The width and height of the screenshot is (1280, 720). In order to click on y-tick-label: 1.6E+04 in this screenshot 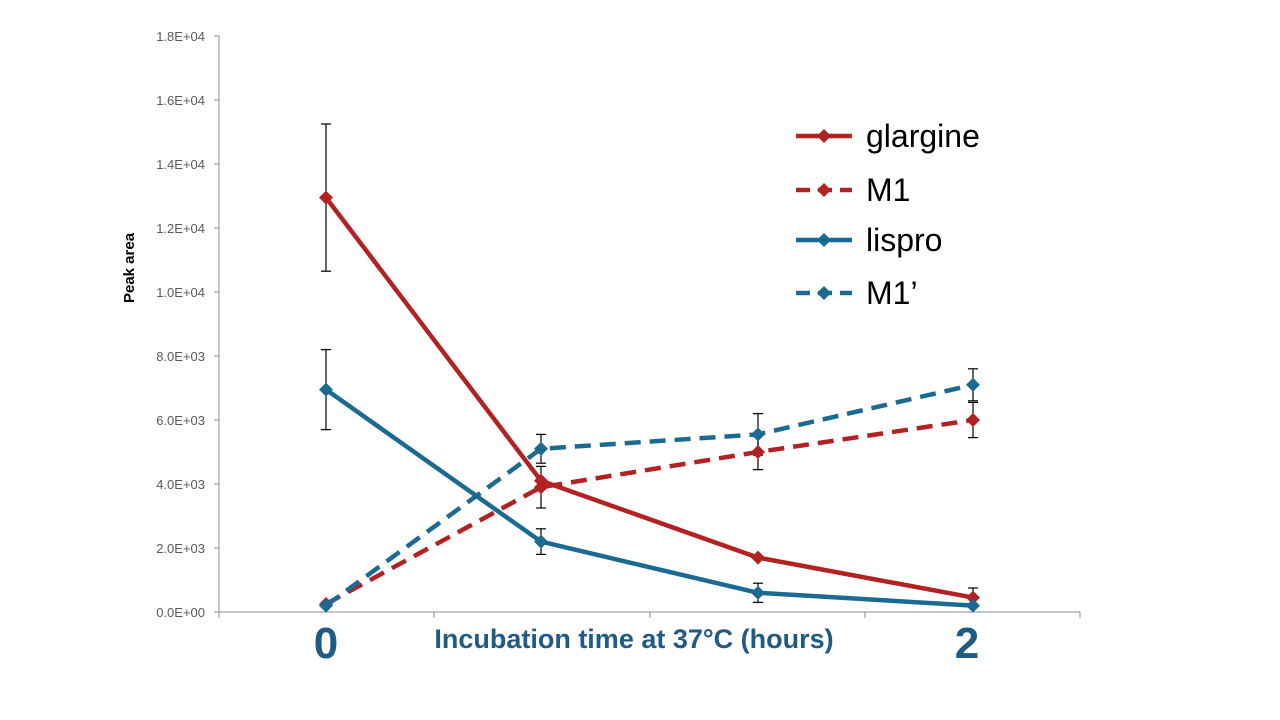, I will do `click(180, 100)`.